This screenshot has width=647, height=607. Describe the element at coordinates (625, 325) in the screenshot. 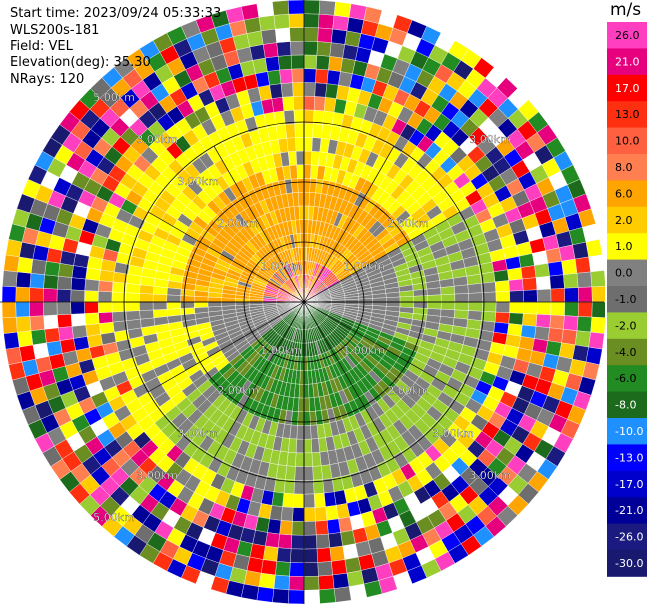

I see `colorbar-tick-label: -2.0` at that location.